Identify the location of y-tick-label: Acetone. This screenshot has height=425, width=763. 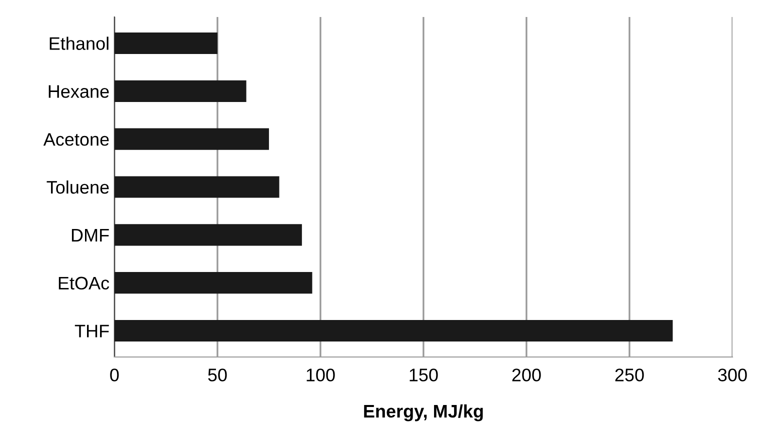
(76, 139).